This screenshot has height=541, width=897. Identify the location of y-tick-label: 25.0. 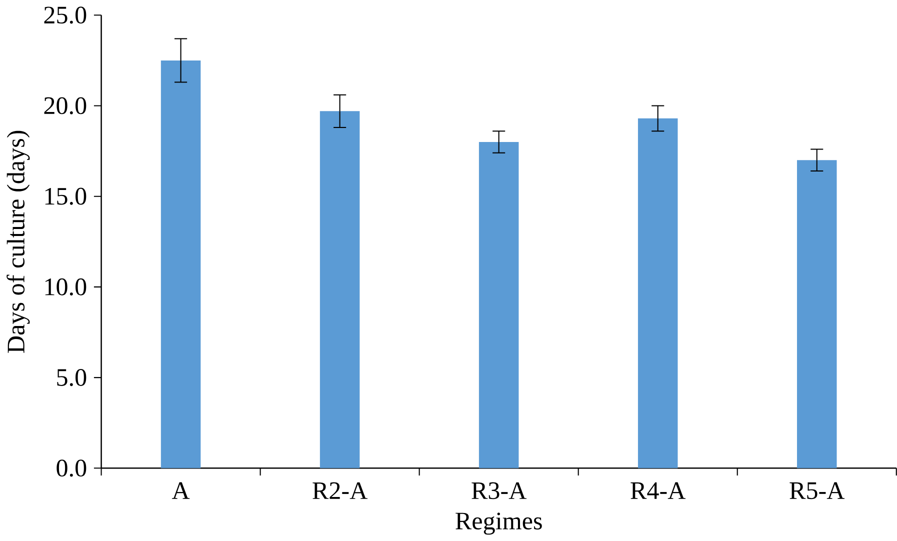
(65, 15).